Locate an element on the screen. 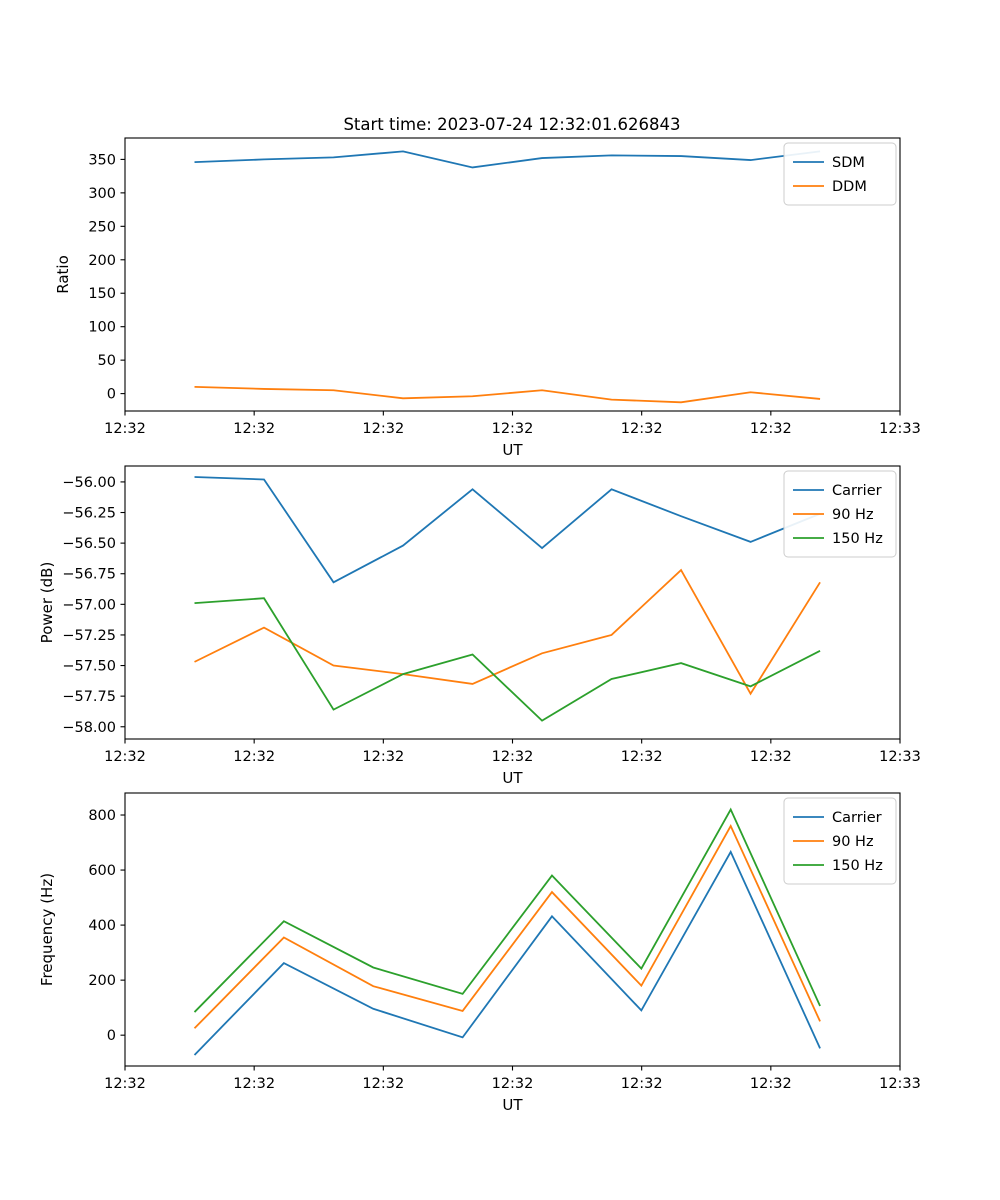  legend-middle: Carrier 90 Hz 150 Hz is located at coordinates (840, 514).